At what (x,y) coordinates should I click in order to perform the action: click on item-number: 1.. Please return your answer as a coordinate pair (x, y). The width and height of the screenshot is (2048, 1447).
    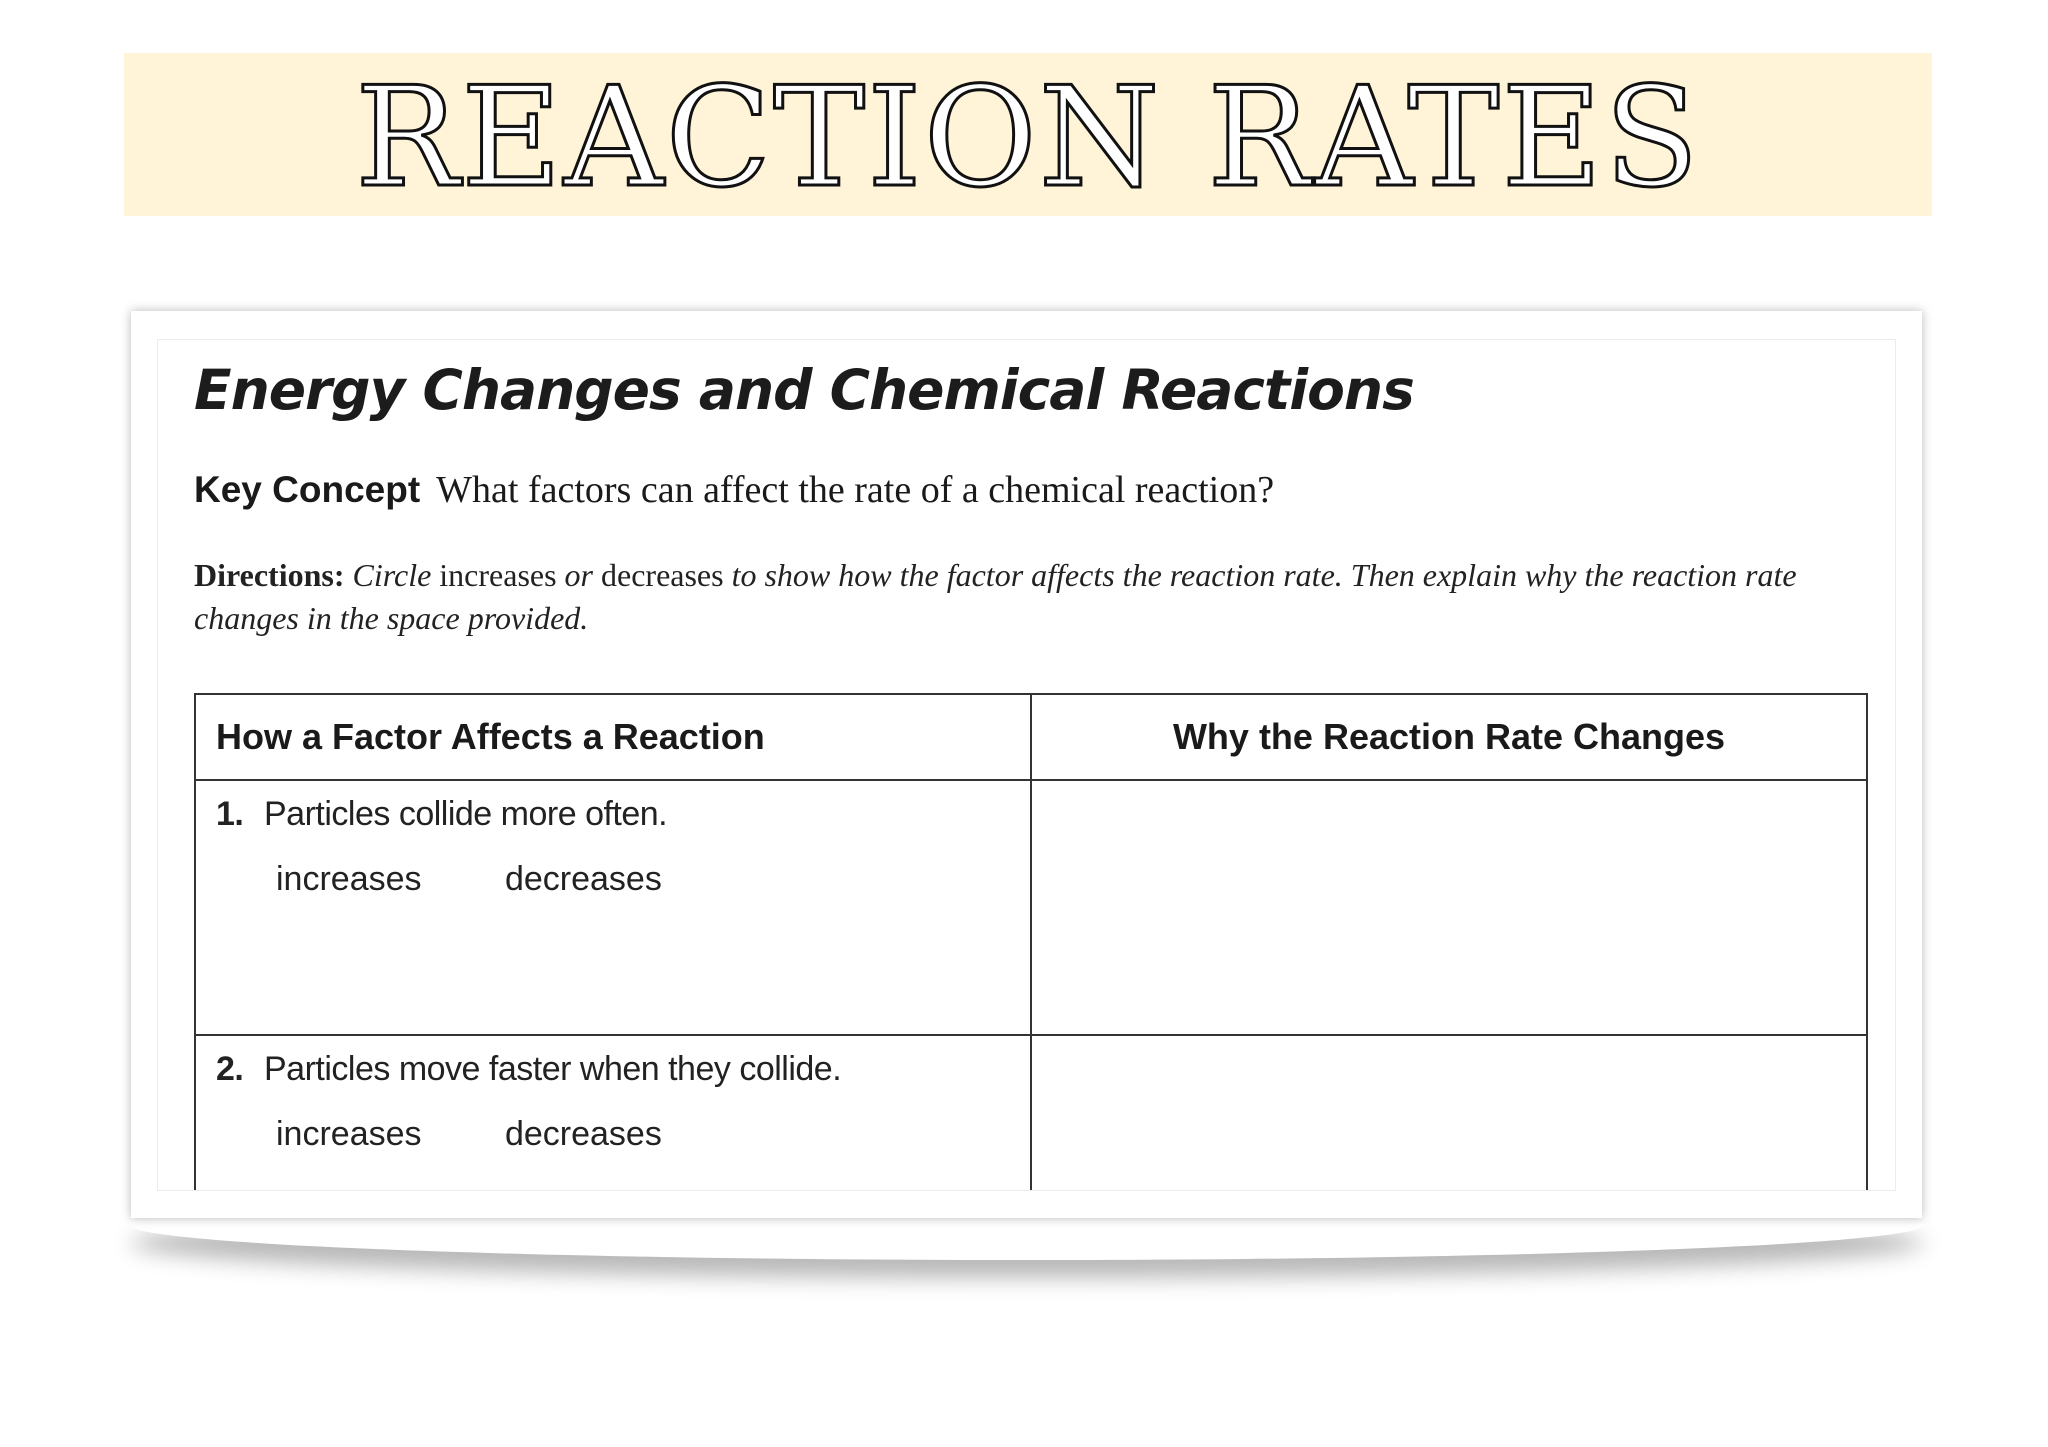
    Looking at the image, I should click on (230, 814).